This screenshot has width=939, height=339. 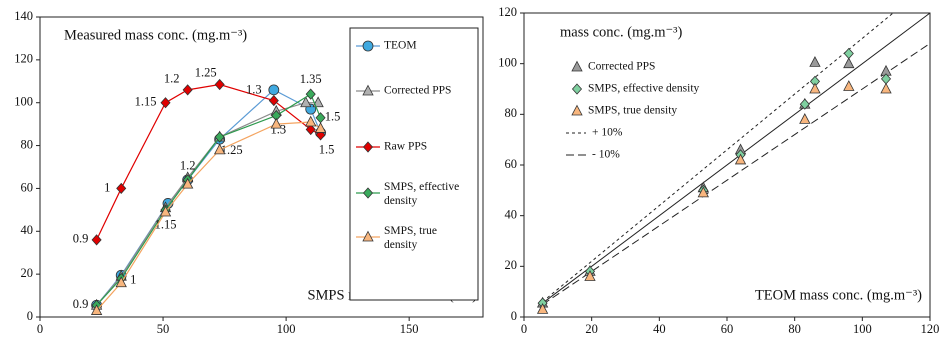 What do you see at coordinates (286, 329) in the screenshot?
I see `x-tick-label: 100` at bounding box center [286, 329].